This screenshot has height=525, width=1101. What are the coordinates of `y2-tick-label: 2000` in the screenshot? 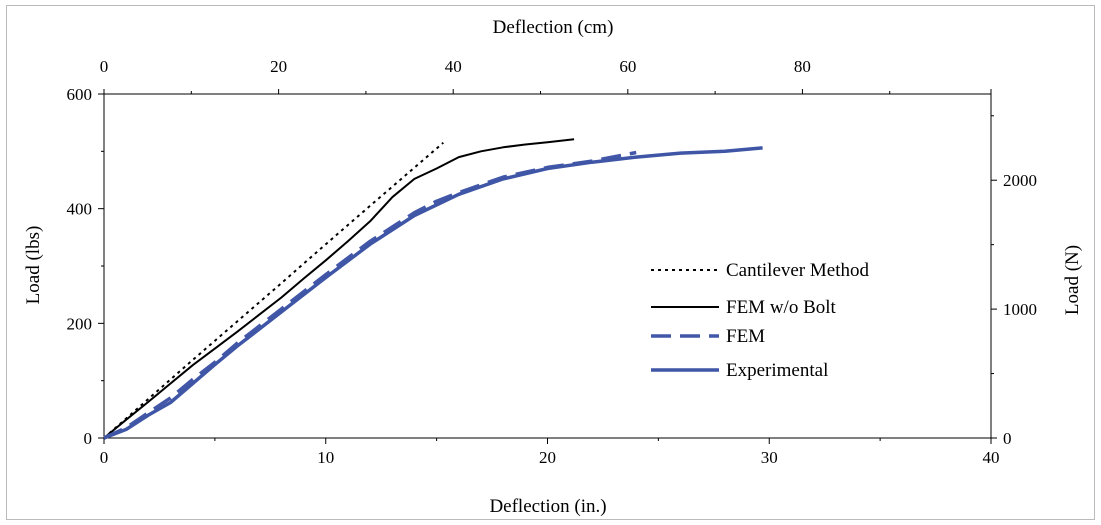 It's located at (1020, 180).